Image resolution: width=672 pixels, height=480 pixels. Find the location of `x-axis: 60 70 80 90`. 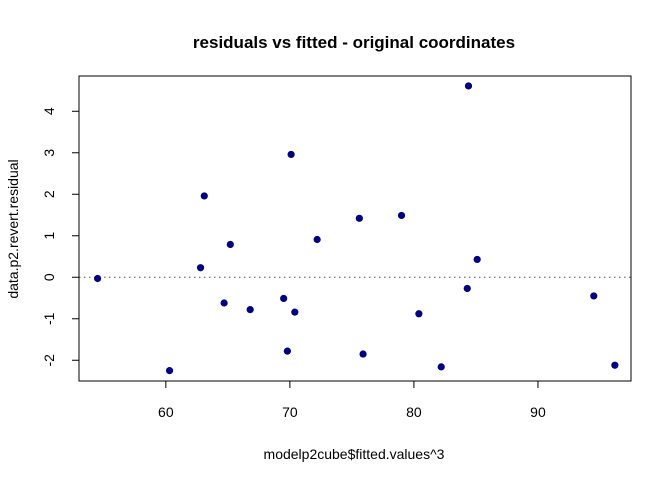

x-axis: 60 70 80 90 is located at coordinates (352, 400).